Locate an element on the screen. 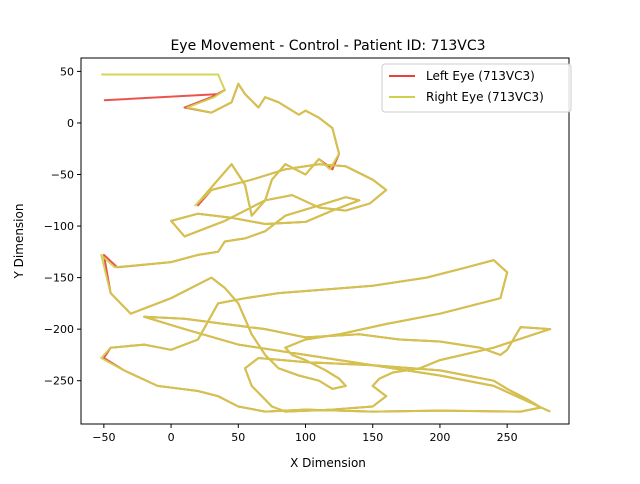 The height and width of the screenshot is (484, 640). x-ticks: −50 0 50 100 150 200 250 is located at coordinates (305, 434).